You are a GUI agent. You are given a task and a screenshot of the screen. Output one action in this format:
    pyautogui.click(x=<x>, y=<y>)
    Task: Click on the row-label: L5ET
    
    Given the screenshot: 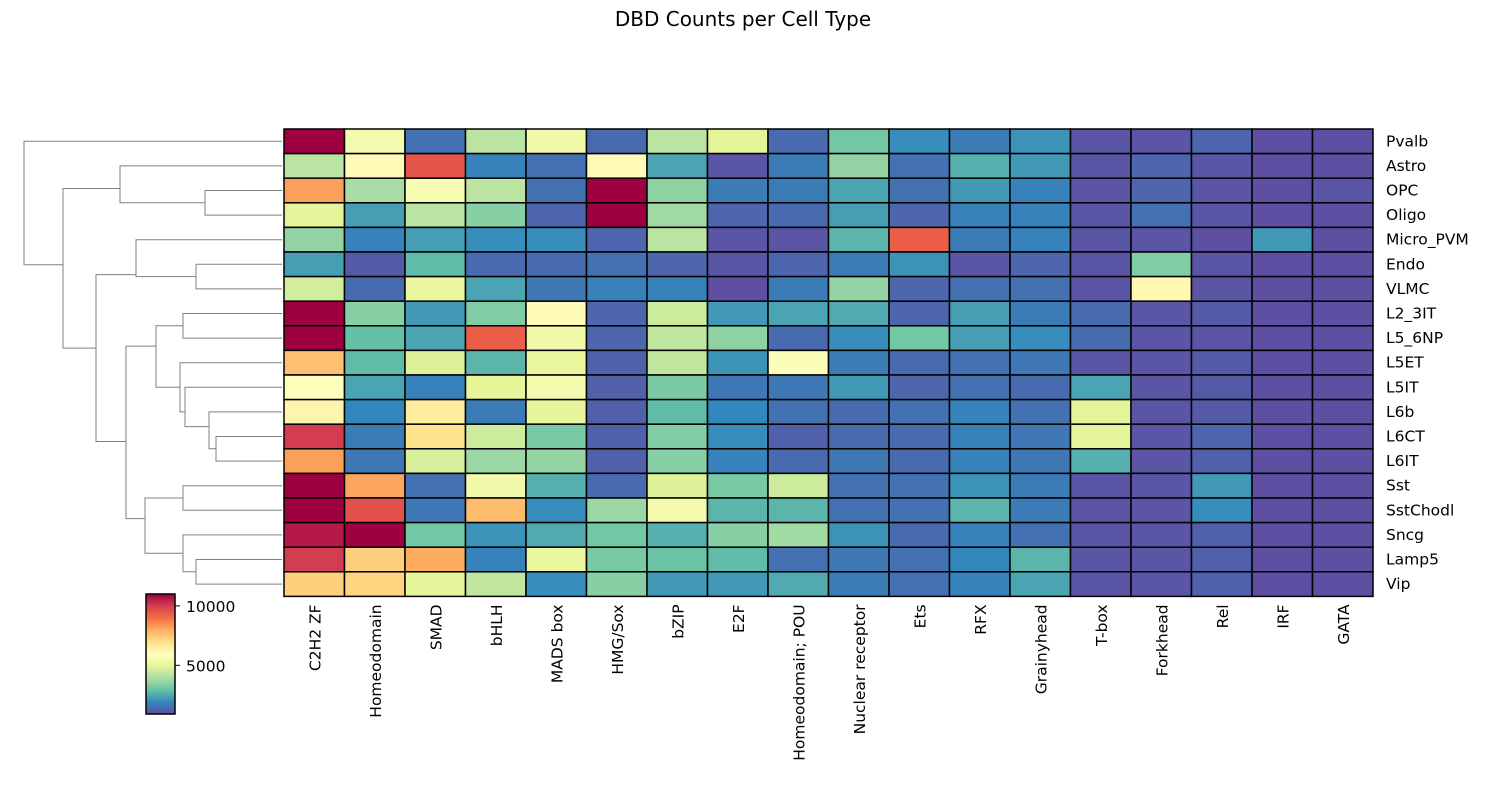 What is the action you would take?
    pyautogui.click(x=1405, y=363)
    